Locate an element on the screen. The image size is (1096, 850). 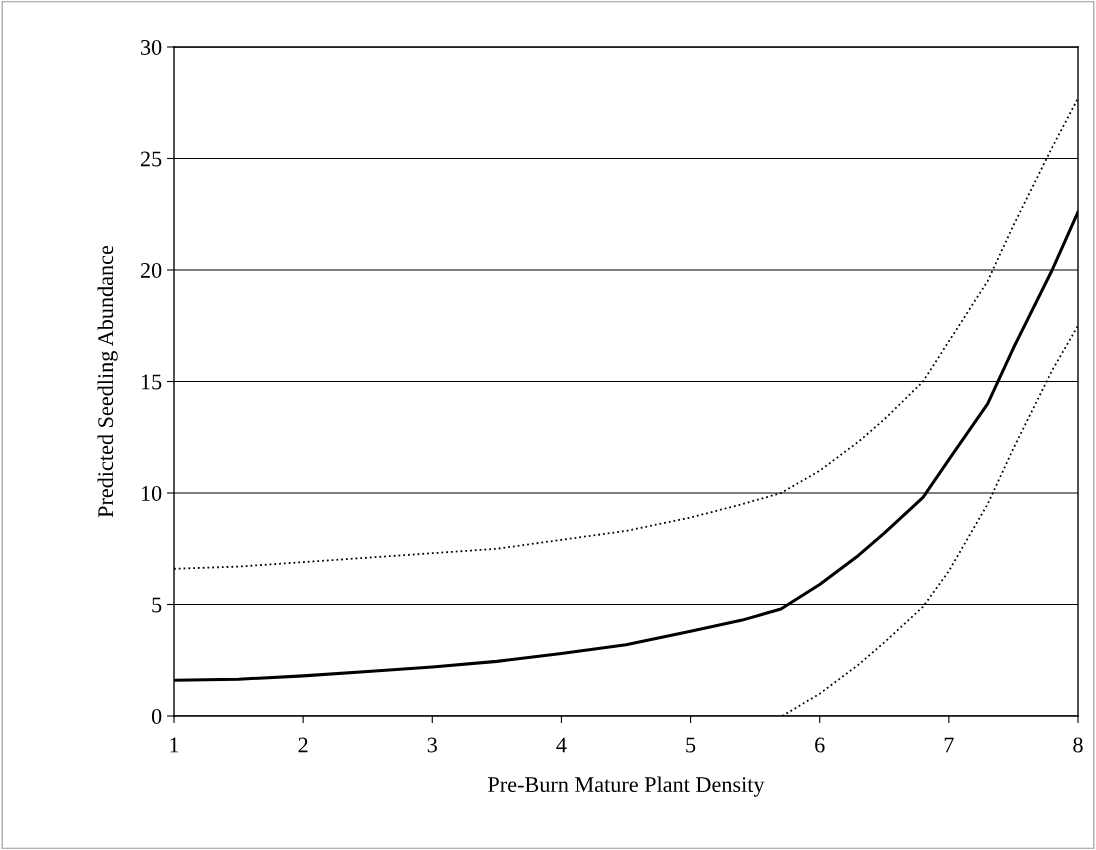
x-tick-label: 5 is located at coordinates (691, 745).